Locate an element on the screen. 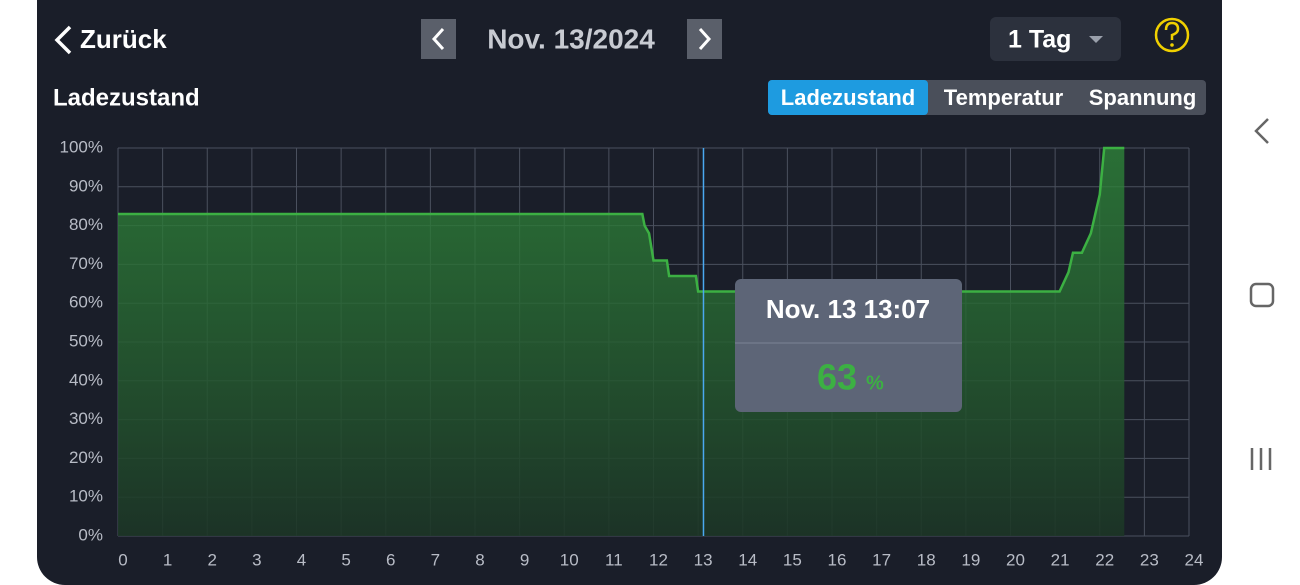 The width and height of the screenshot is (1300, 585). nav-back is located at coordinates (1261, 131).